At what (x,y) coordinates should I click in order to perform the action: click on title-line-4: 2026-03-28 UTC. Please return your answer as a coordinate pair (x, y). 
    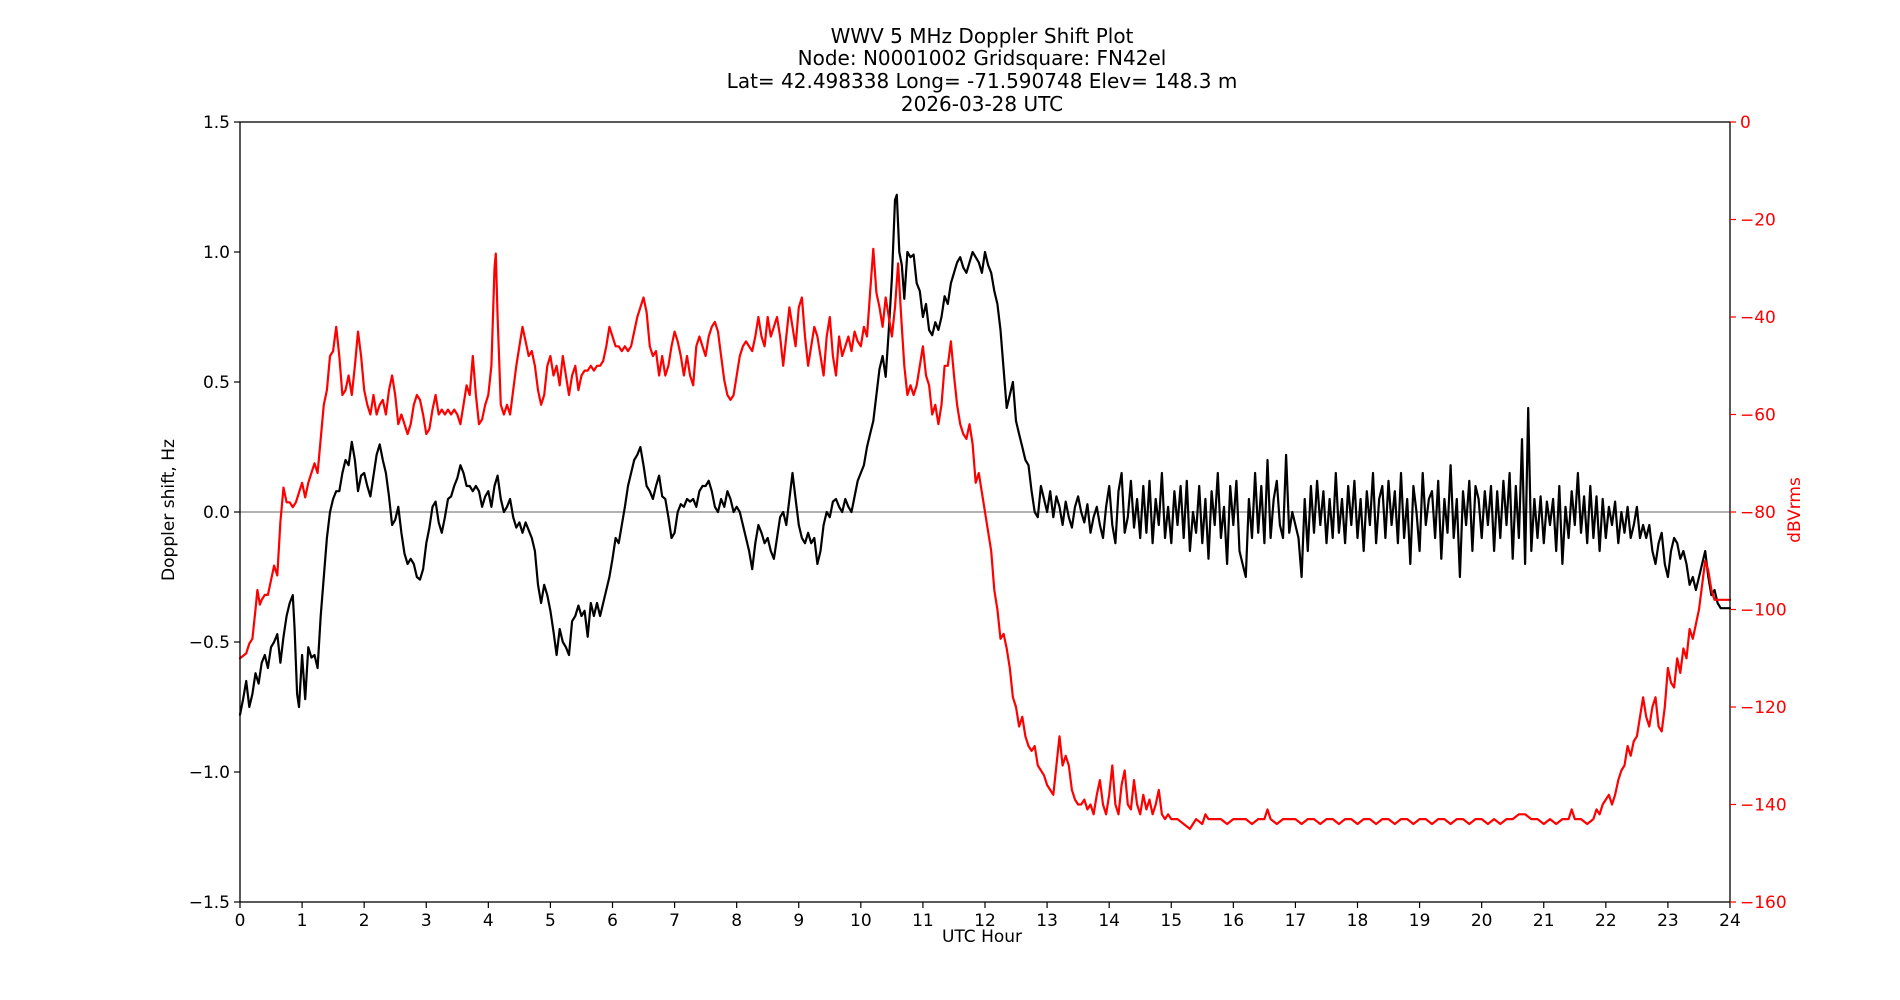
    Looking at the image, I should click on (982, 104).